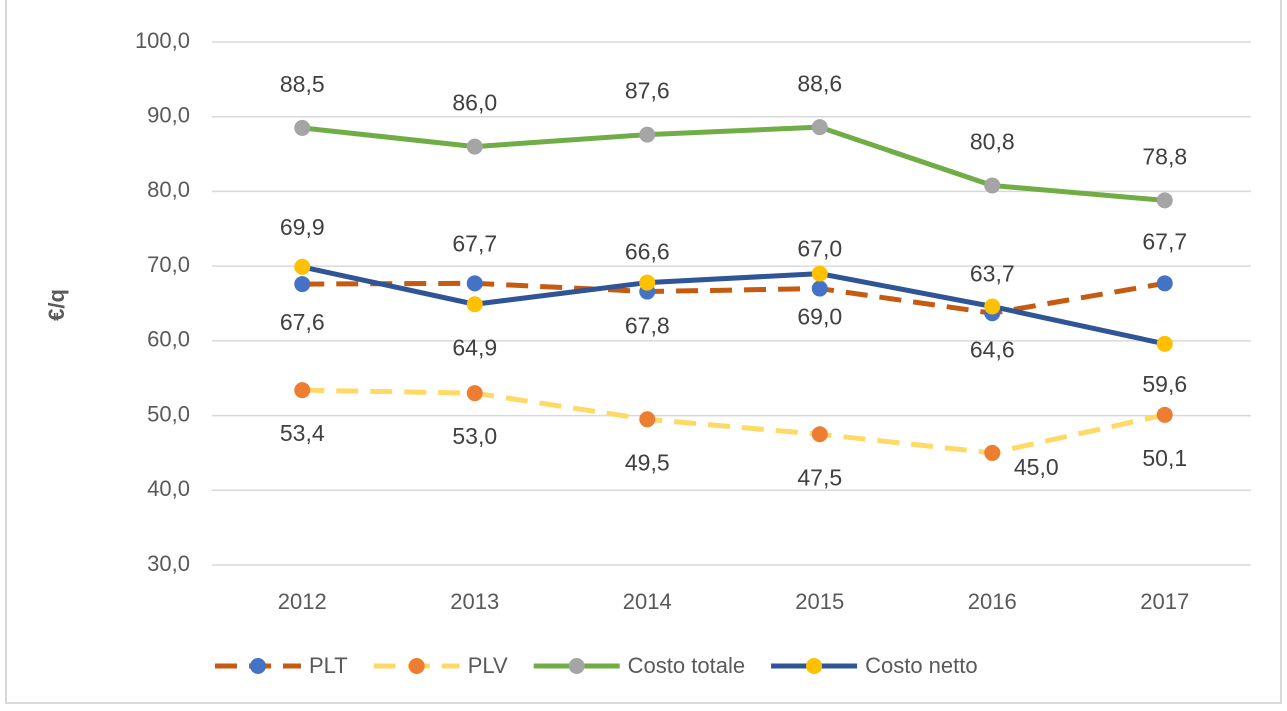  I want to click on x-tick-label: 2017, so click(1164, 601).